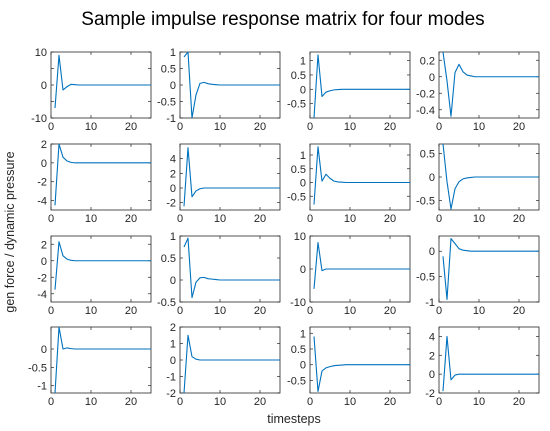 This screenshot has width=550, height=431. I want to click on panel-r1c3-ytick-label: 0, so click(303, 90).